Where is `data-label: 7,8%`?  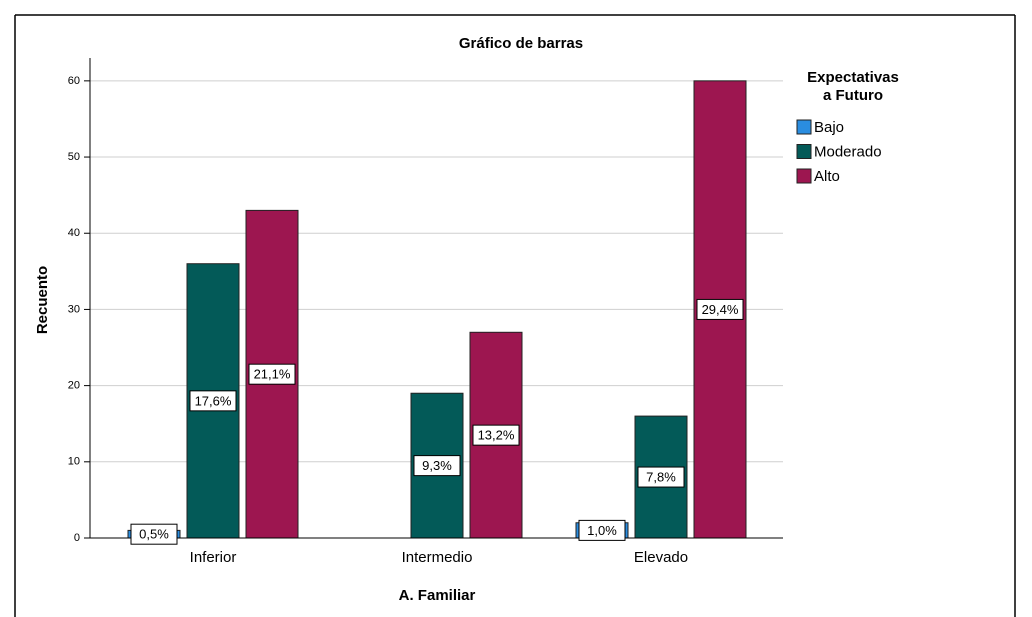 data-label: 7,8% is located at coordinates (661, 476).